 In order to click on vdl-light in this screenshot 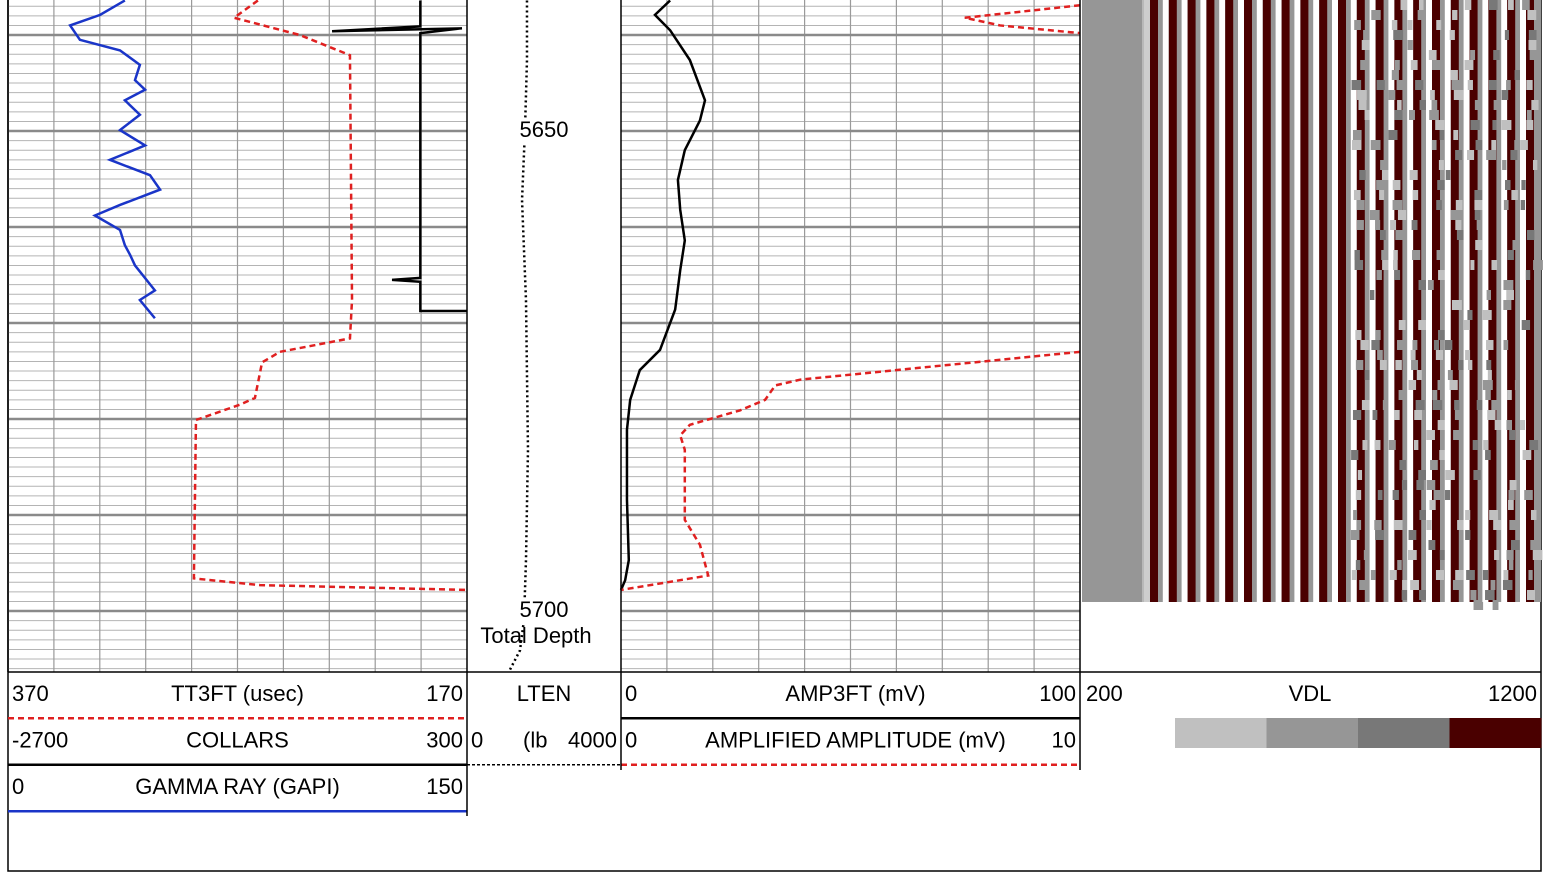, I will do `click(1112, 301)`.